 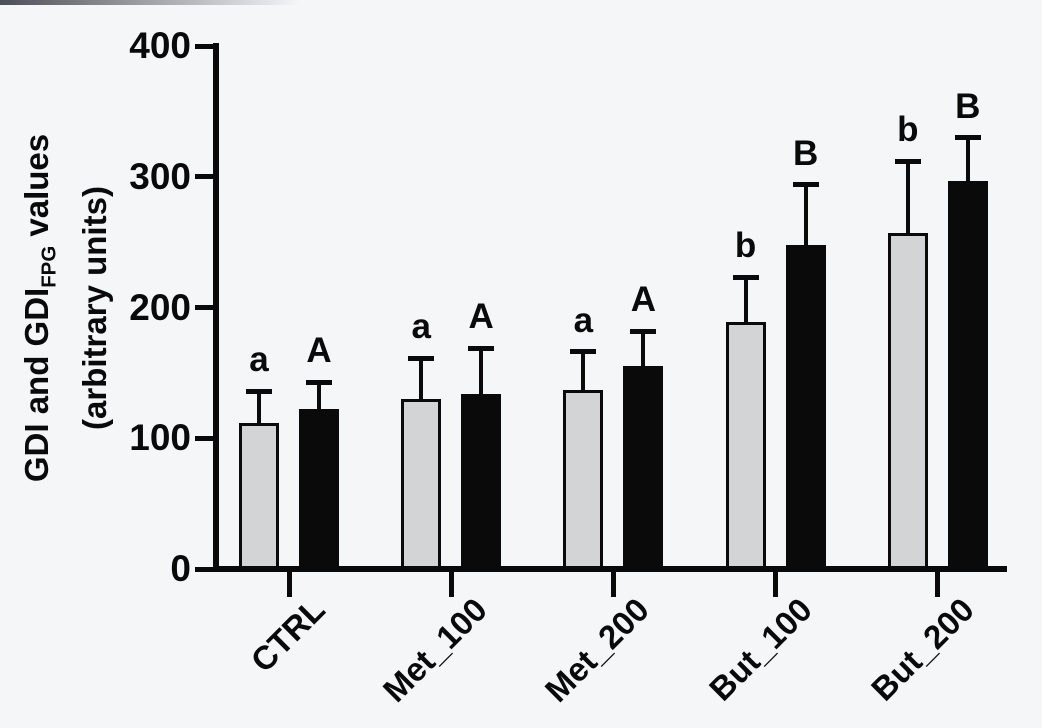 What do you see at coordinates (160, 438) in the screenshot?
I see `y-axis-tick-label-100: 100` at bounding box center [160, 438].